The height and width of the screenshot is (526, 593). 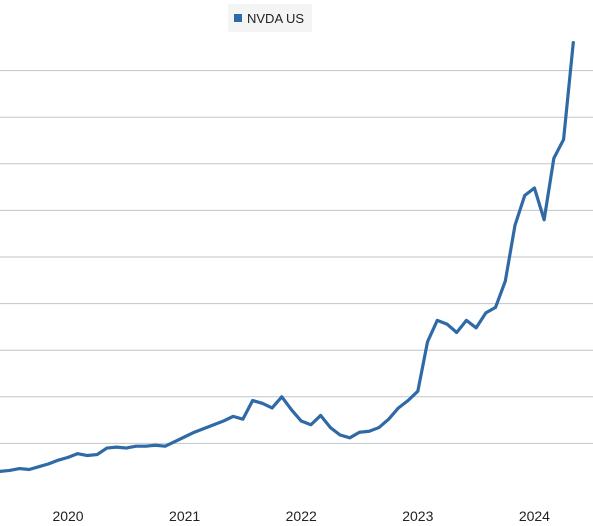 I want to click on x-tick-label-2020: 2020, so click(x=67, y=516).